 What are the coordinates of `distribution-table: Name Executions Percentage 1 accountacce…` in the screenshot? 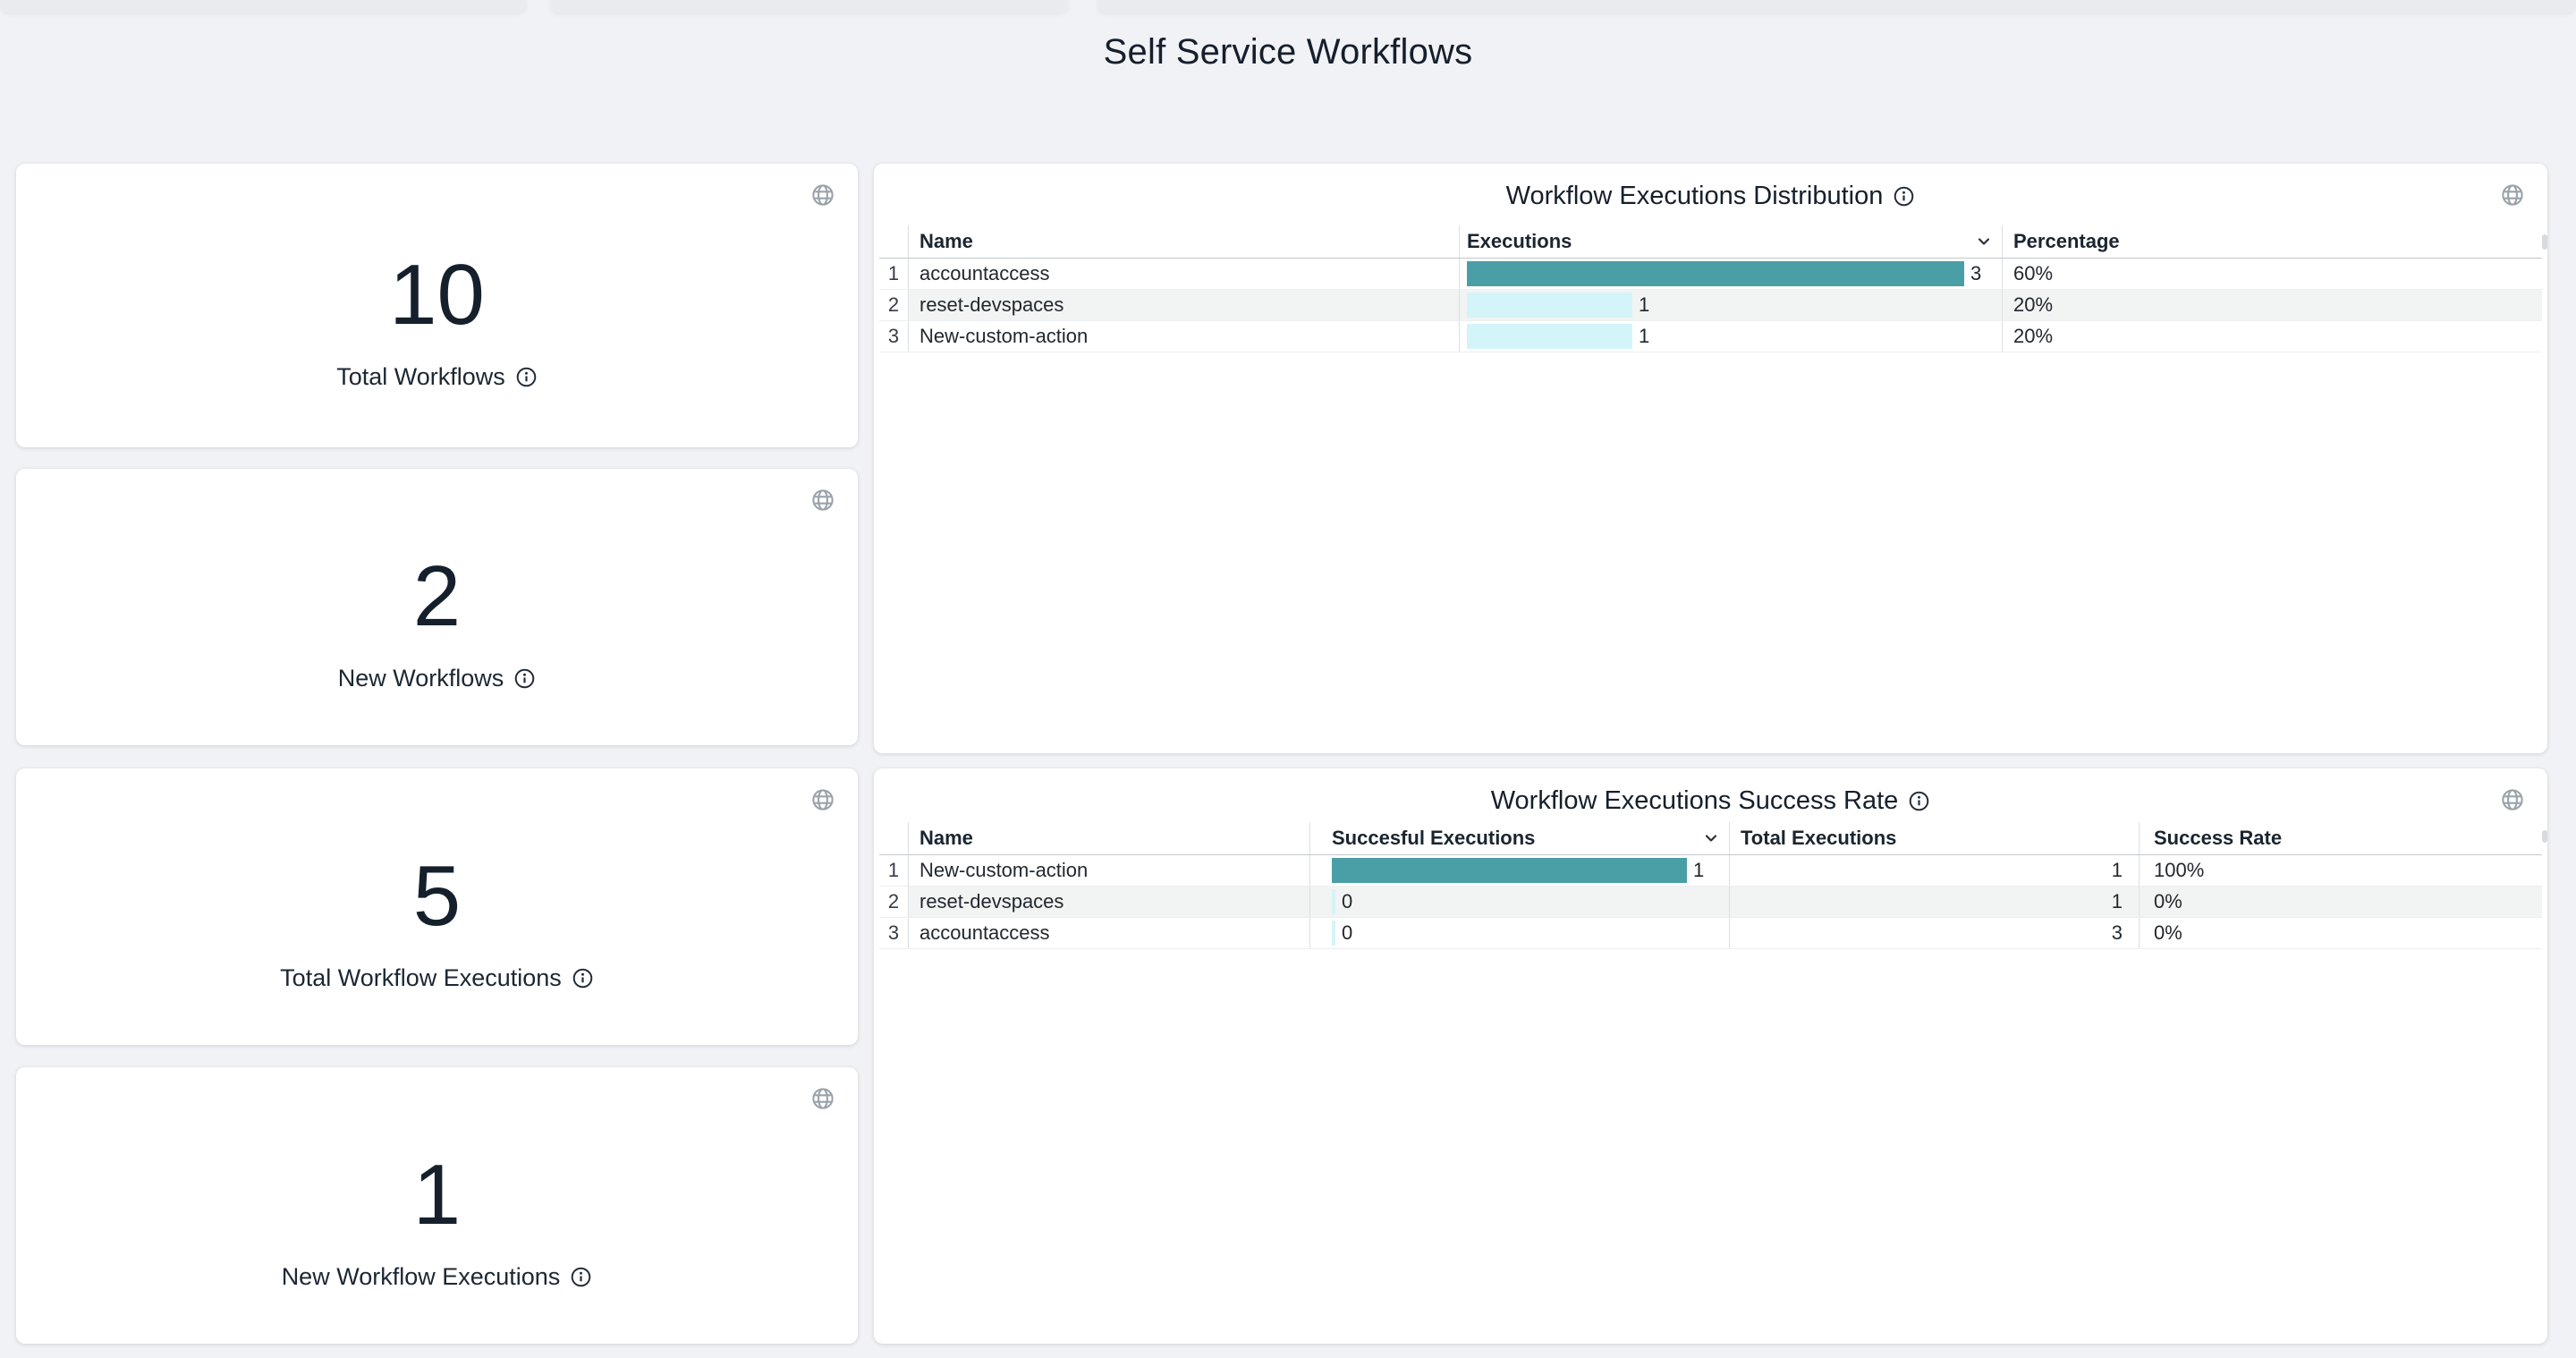 It's located at (1710, 288).